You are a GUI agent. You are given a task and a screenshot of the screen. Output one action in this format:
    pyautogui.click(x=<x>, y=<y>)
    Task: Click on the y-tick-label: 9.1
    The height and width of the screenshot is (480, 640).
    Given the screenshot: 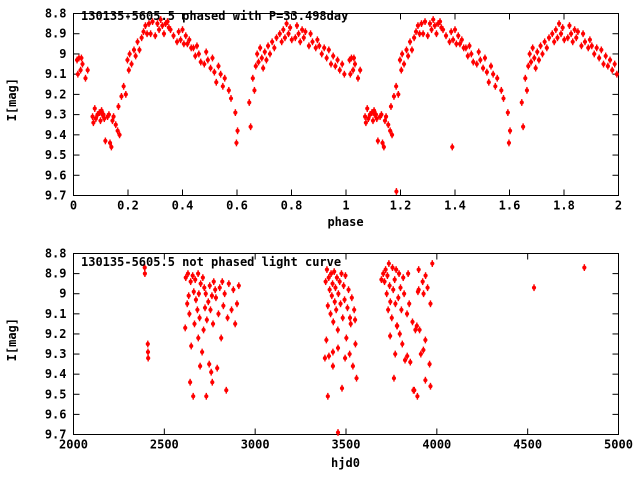 What is the action you would take?
    pyautogui.click(x=56, y=314)
    